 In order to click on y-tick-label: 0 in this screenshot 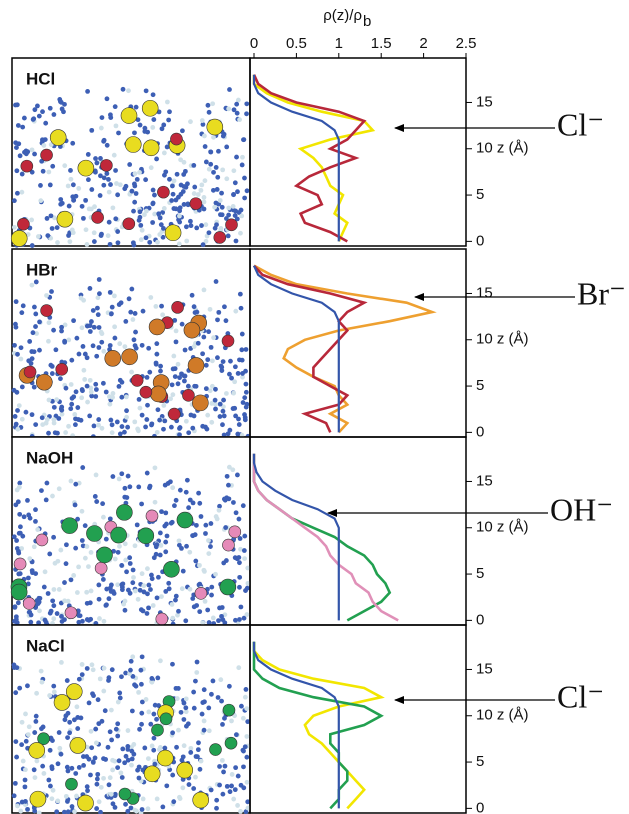, I will do `click(480, 806)`.